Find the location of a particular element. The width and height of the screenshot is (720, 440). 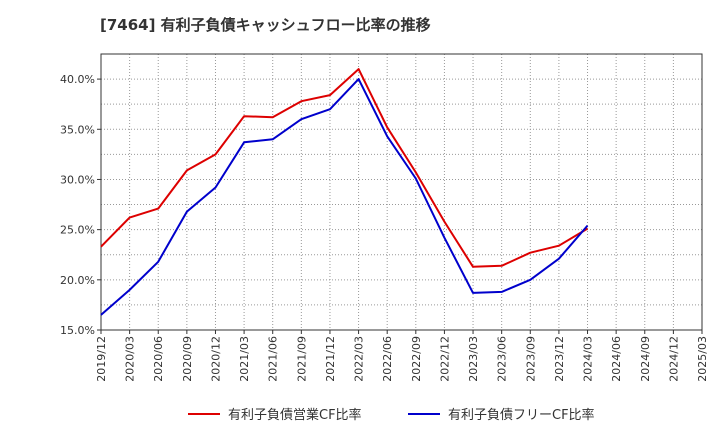

x-tick-label: 2023/06 is located at coordinates (502, 359).